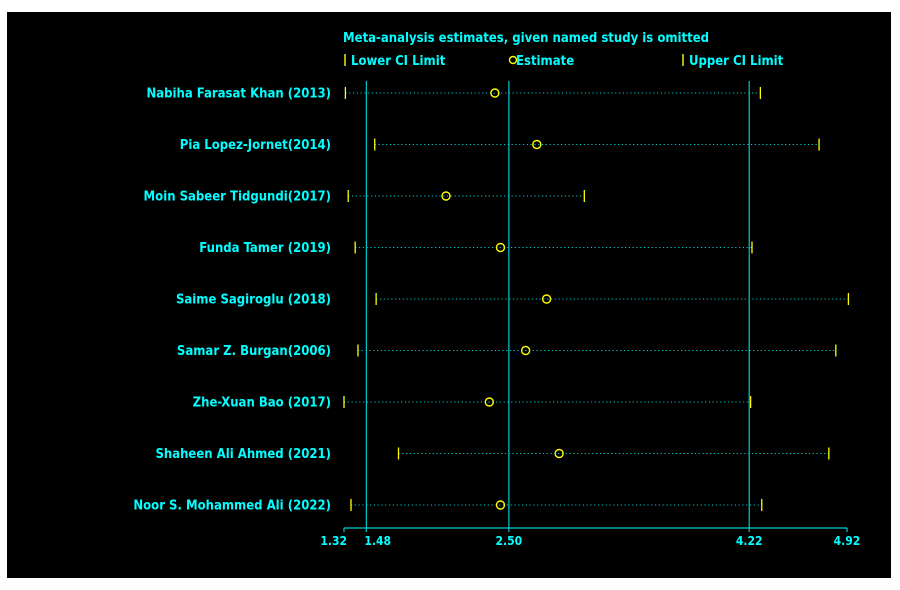 This screenshot has width=900, height=590. What do you see at coordinates (847, 541) in the screenshot?
I see `x-tick-label: 4.92` at bounding box center [847, 541].